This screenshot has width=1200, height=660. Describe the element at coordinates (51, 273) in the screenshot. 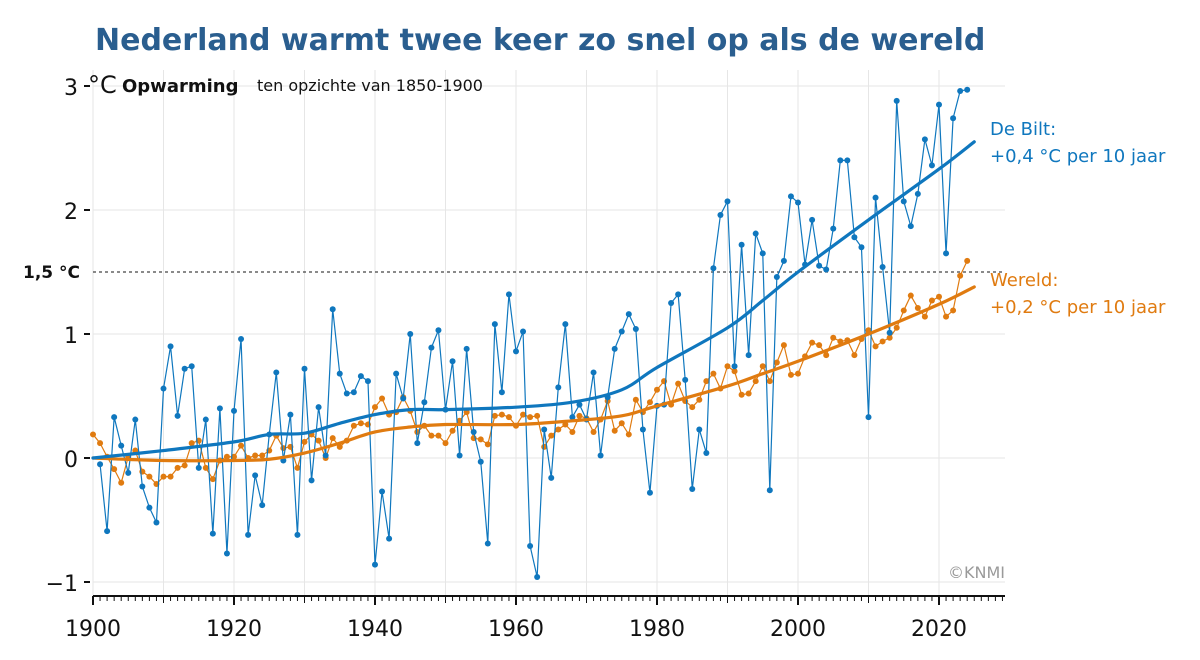

I see `reference-line-label: 1,5 °C` at that location.